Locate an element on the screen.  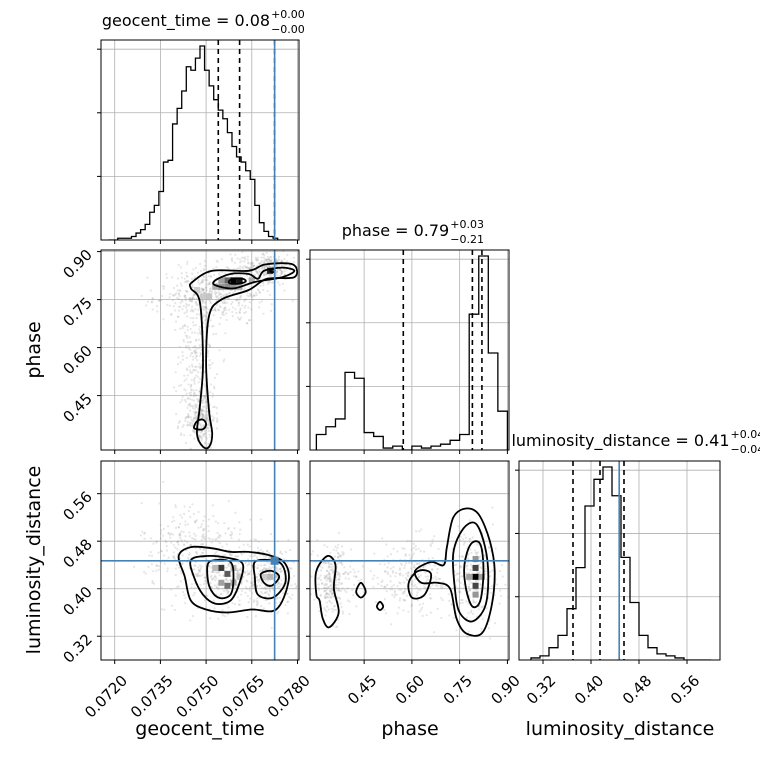
x-tick-label: 0.56 is located at coordinates (685, 690).